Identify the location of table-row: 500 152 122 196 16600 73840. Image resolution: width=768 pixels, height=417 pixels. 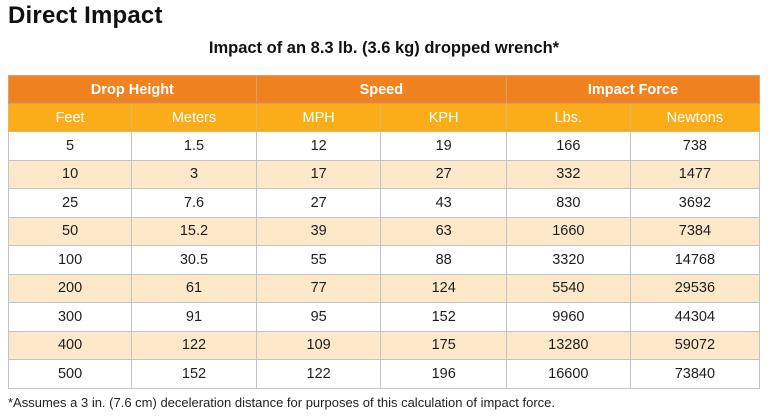
(384, 374).